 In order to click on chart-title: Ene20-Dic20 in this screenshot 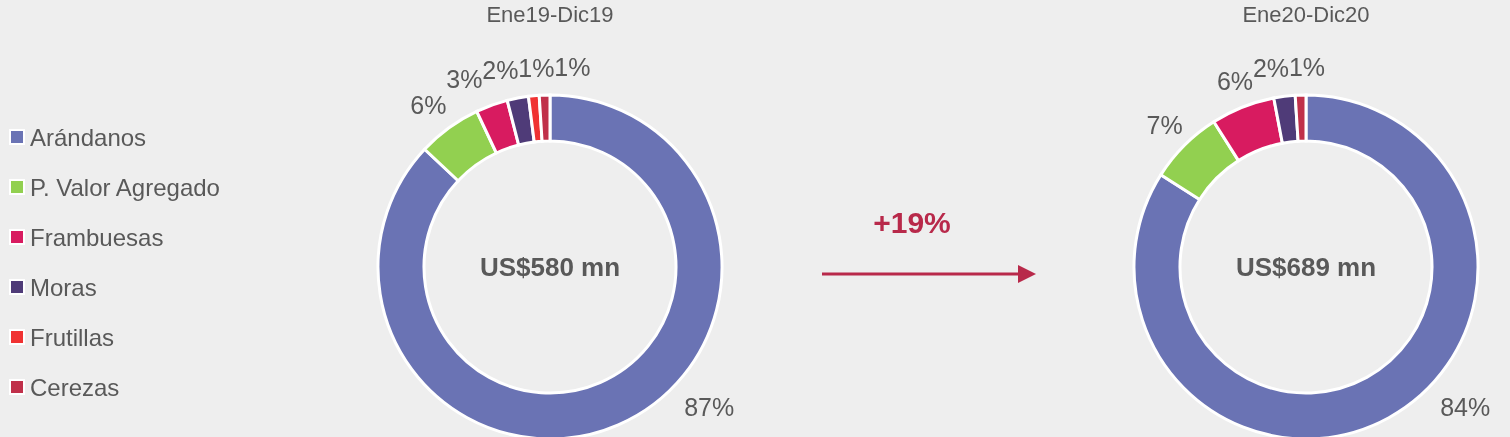, I will do `click(1306, 14)`.